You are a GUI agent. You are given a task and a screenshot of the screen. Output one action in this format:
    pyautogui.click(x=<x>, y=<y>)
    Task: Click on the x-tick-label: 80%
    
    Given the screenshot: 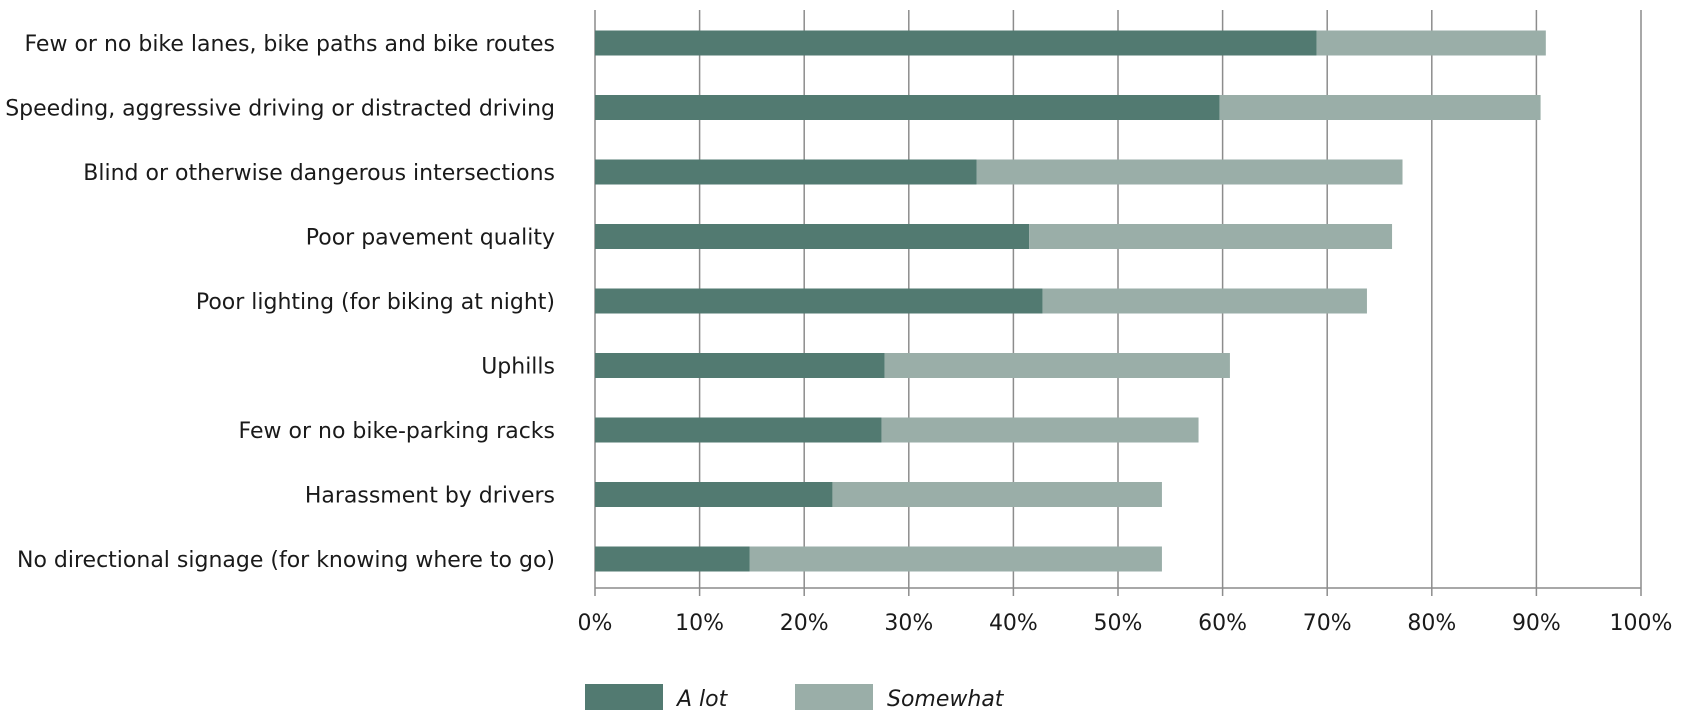 What is the action you would take?
    pyautogui.click(x=1431, y=623)
    